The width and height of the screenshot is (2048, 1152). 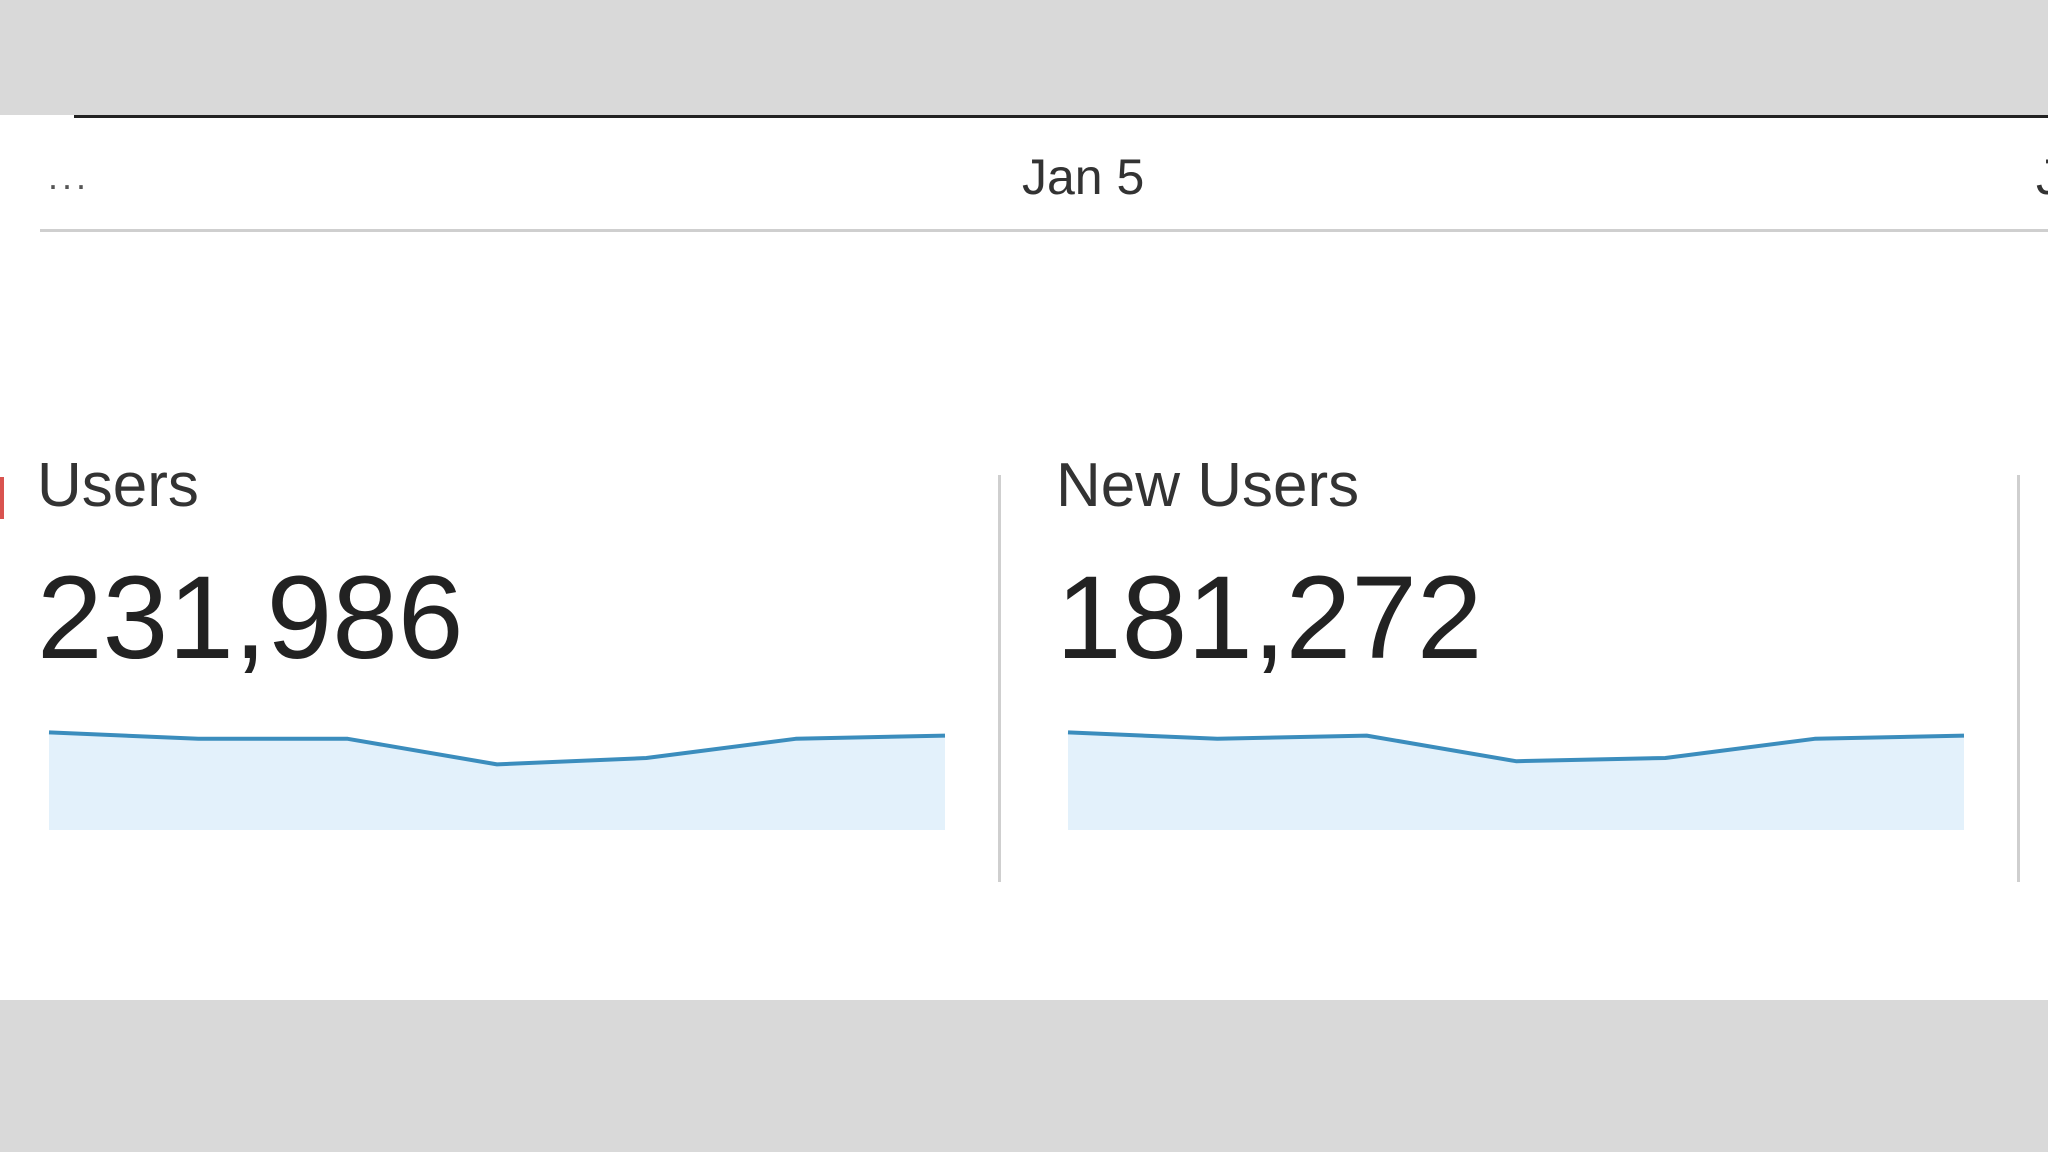 I want to click on users-sparkline, so click(x=497, y=780).